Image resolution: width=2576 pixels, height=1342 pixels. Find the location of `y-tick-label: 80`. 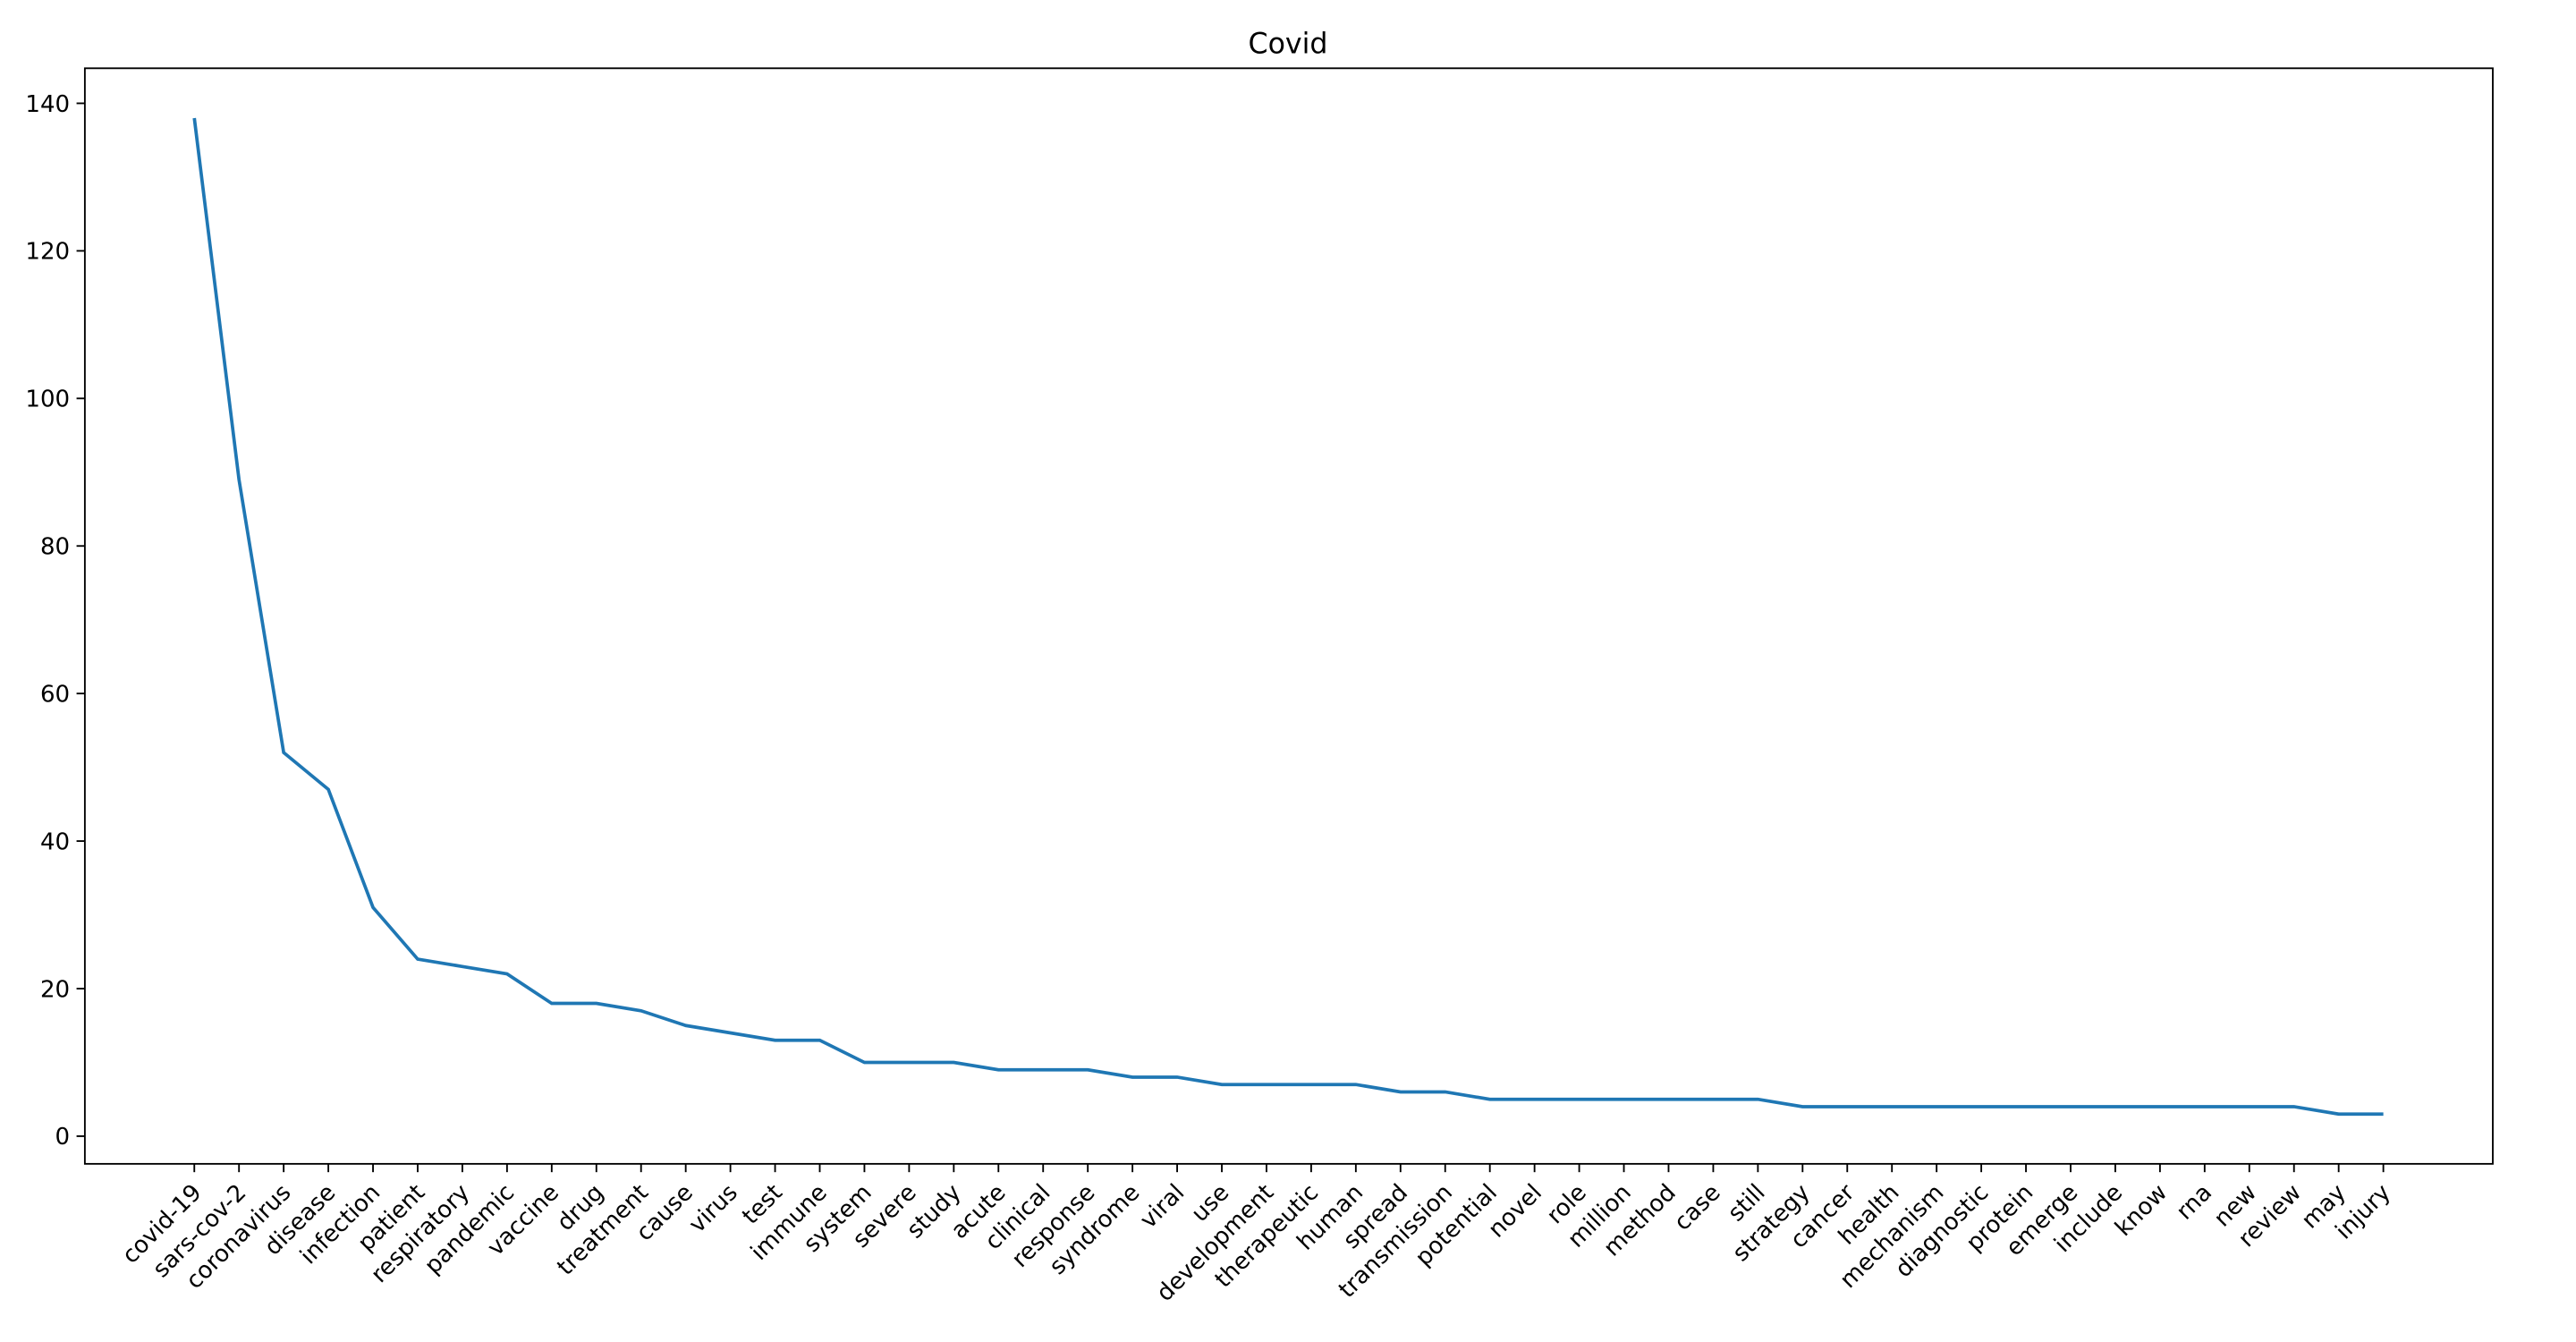

y-tick-label: 80 is located at coordinates (55, 547).